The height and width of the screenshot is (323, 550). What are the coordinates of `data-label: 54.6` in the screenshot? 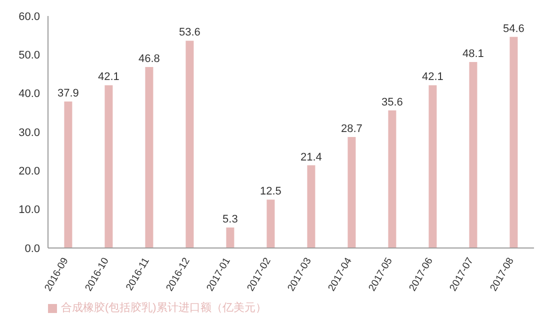 It's located at (513, 28).